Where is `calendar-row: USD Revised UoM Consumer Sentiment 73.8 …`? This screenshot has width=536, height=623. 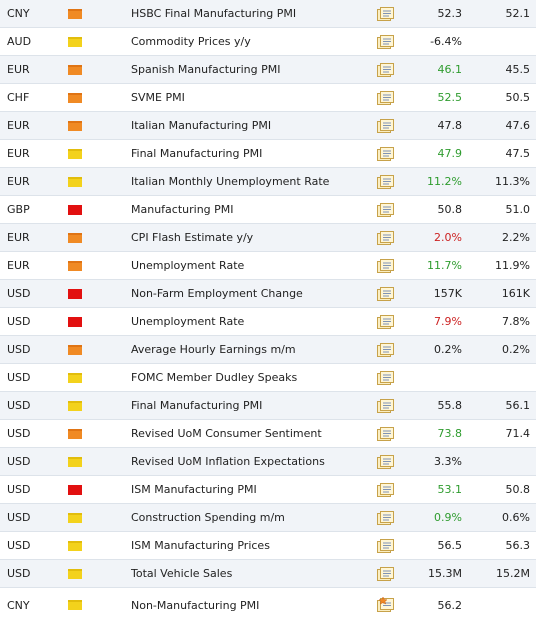
calendar-row: USD Revised UoM Consumer Sentiment 73.8 … is located at coordinates (268, 434).